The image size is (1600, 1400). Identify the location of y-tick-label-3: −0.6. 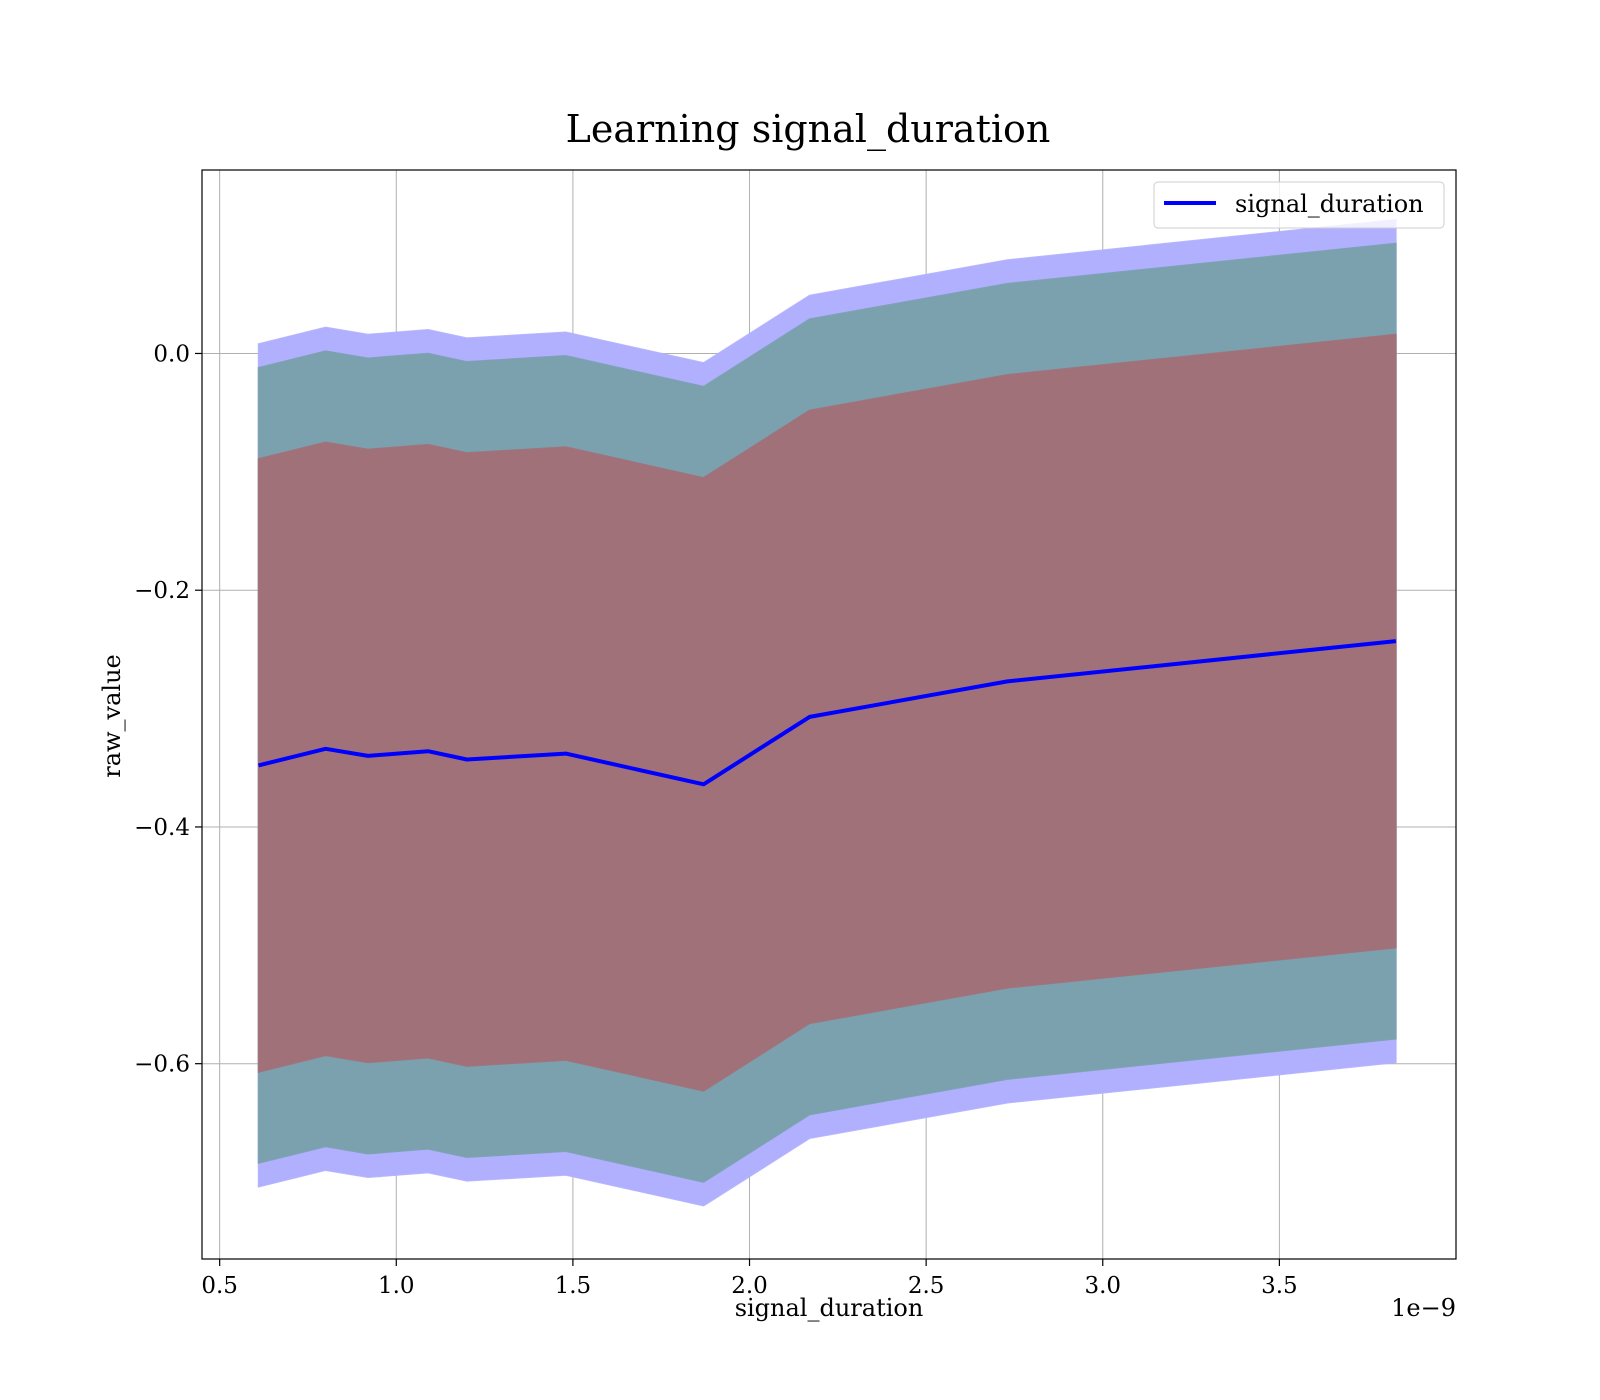
(162, 1065).